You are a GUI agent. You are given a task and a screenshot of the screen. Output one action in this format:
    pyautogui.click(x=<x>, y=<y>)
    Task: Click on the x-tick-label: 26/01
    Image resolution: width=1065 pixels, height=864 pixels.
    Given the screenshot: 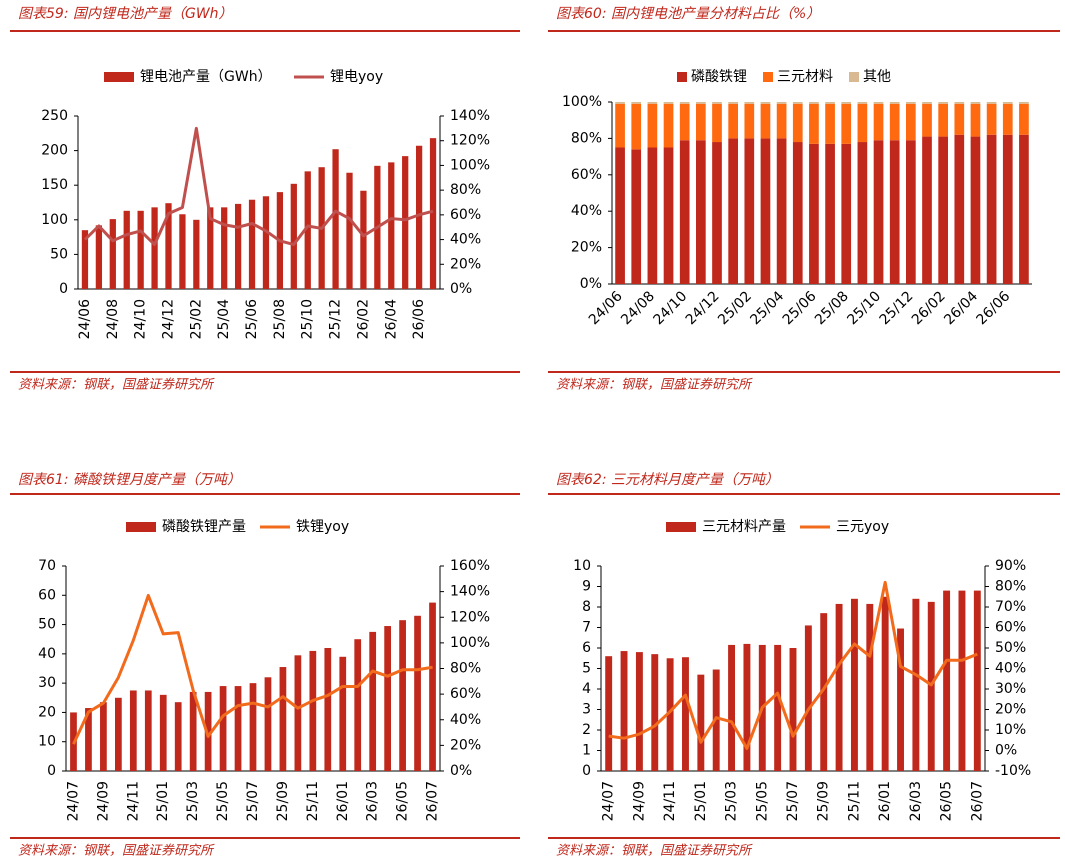 What is the action you would take?
    pyautogui.click(x=343, y=801)
    